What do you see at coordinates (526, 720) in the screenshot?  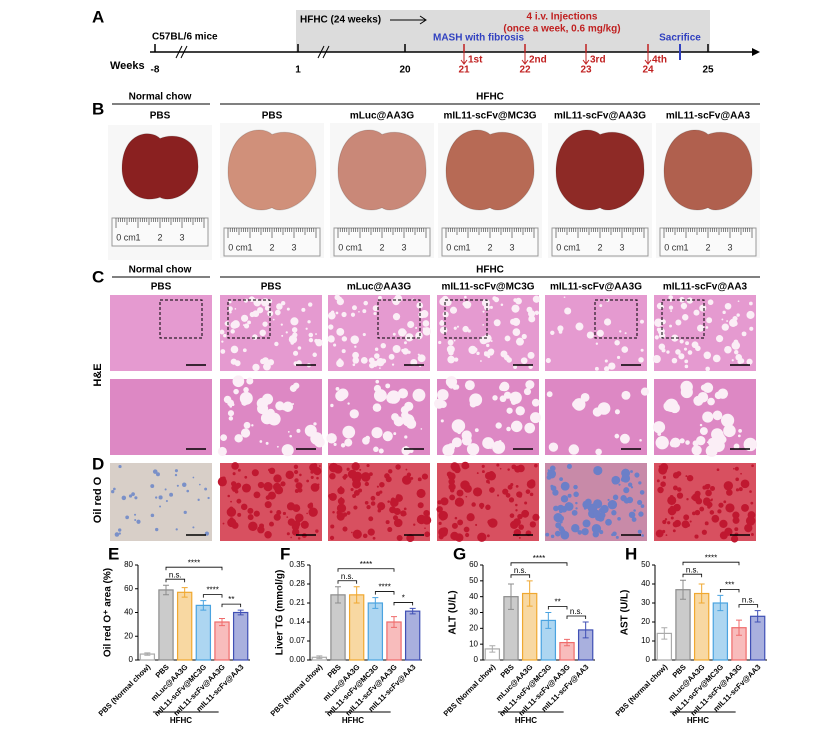 I see `group-label: HFHC` at bounding box center [526, 720].